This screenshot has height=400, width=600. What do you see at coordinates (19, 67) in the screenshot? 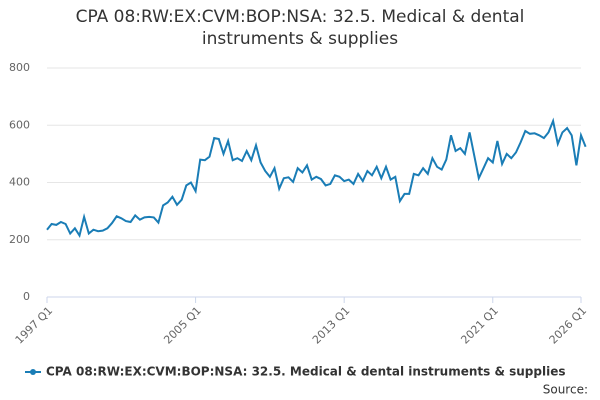
I see `y-tick-label: 800` at bounding box center [19, 67].